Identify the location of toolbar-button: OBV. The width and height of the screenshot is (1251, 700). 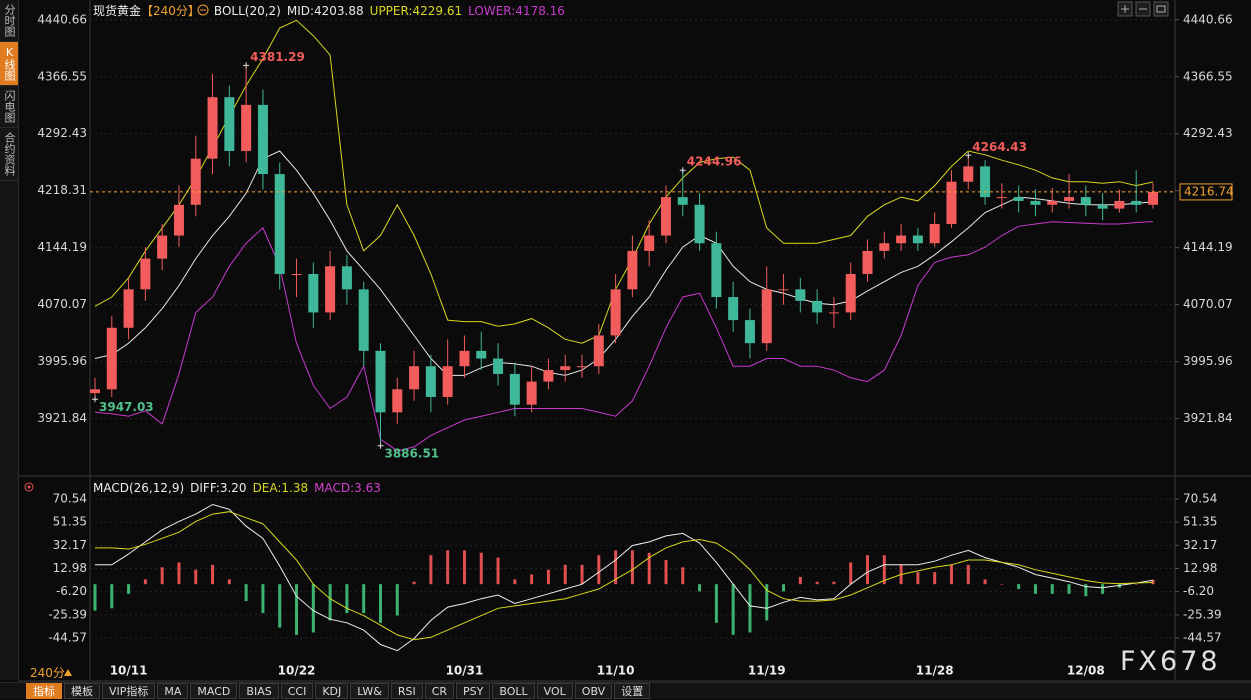
(593, 691).